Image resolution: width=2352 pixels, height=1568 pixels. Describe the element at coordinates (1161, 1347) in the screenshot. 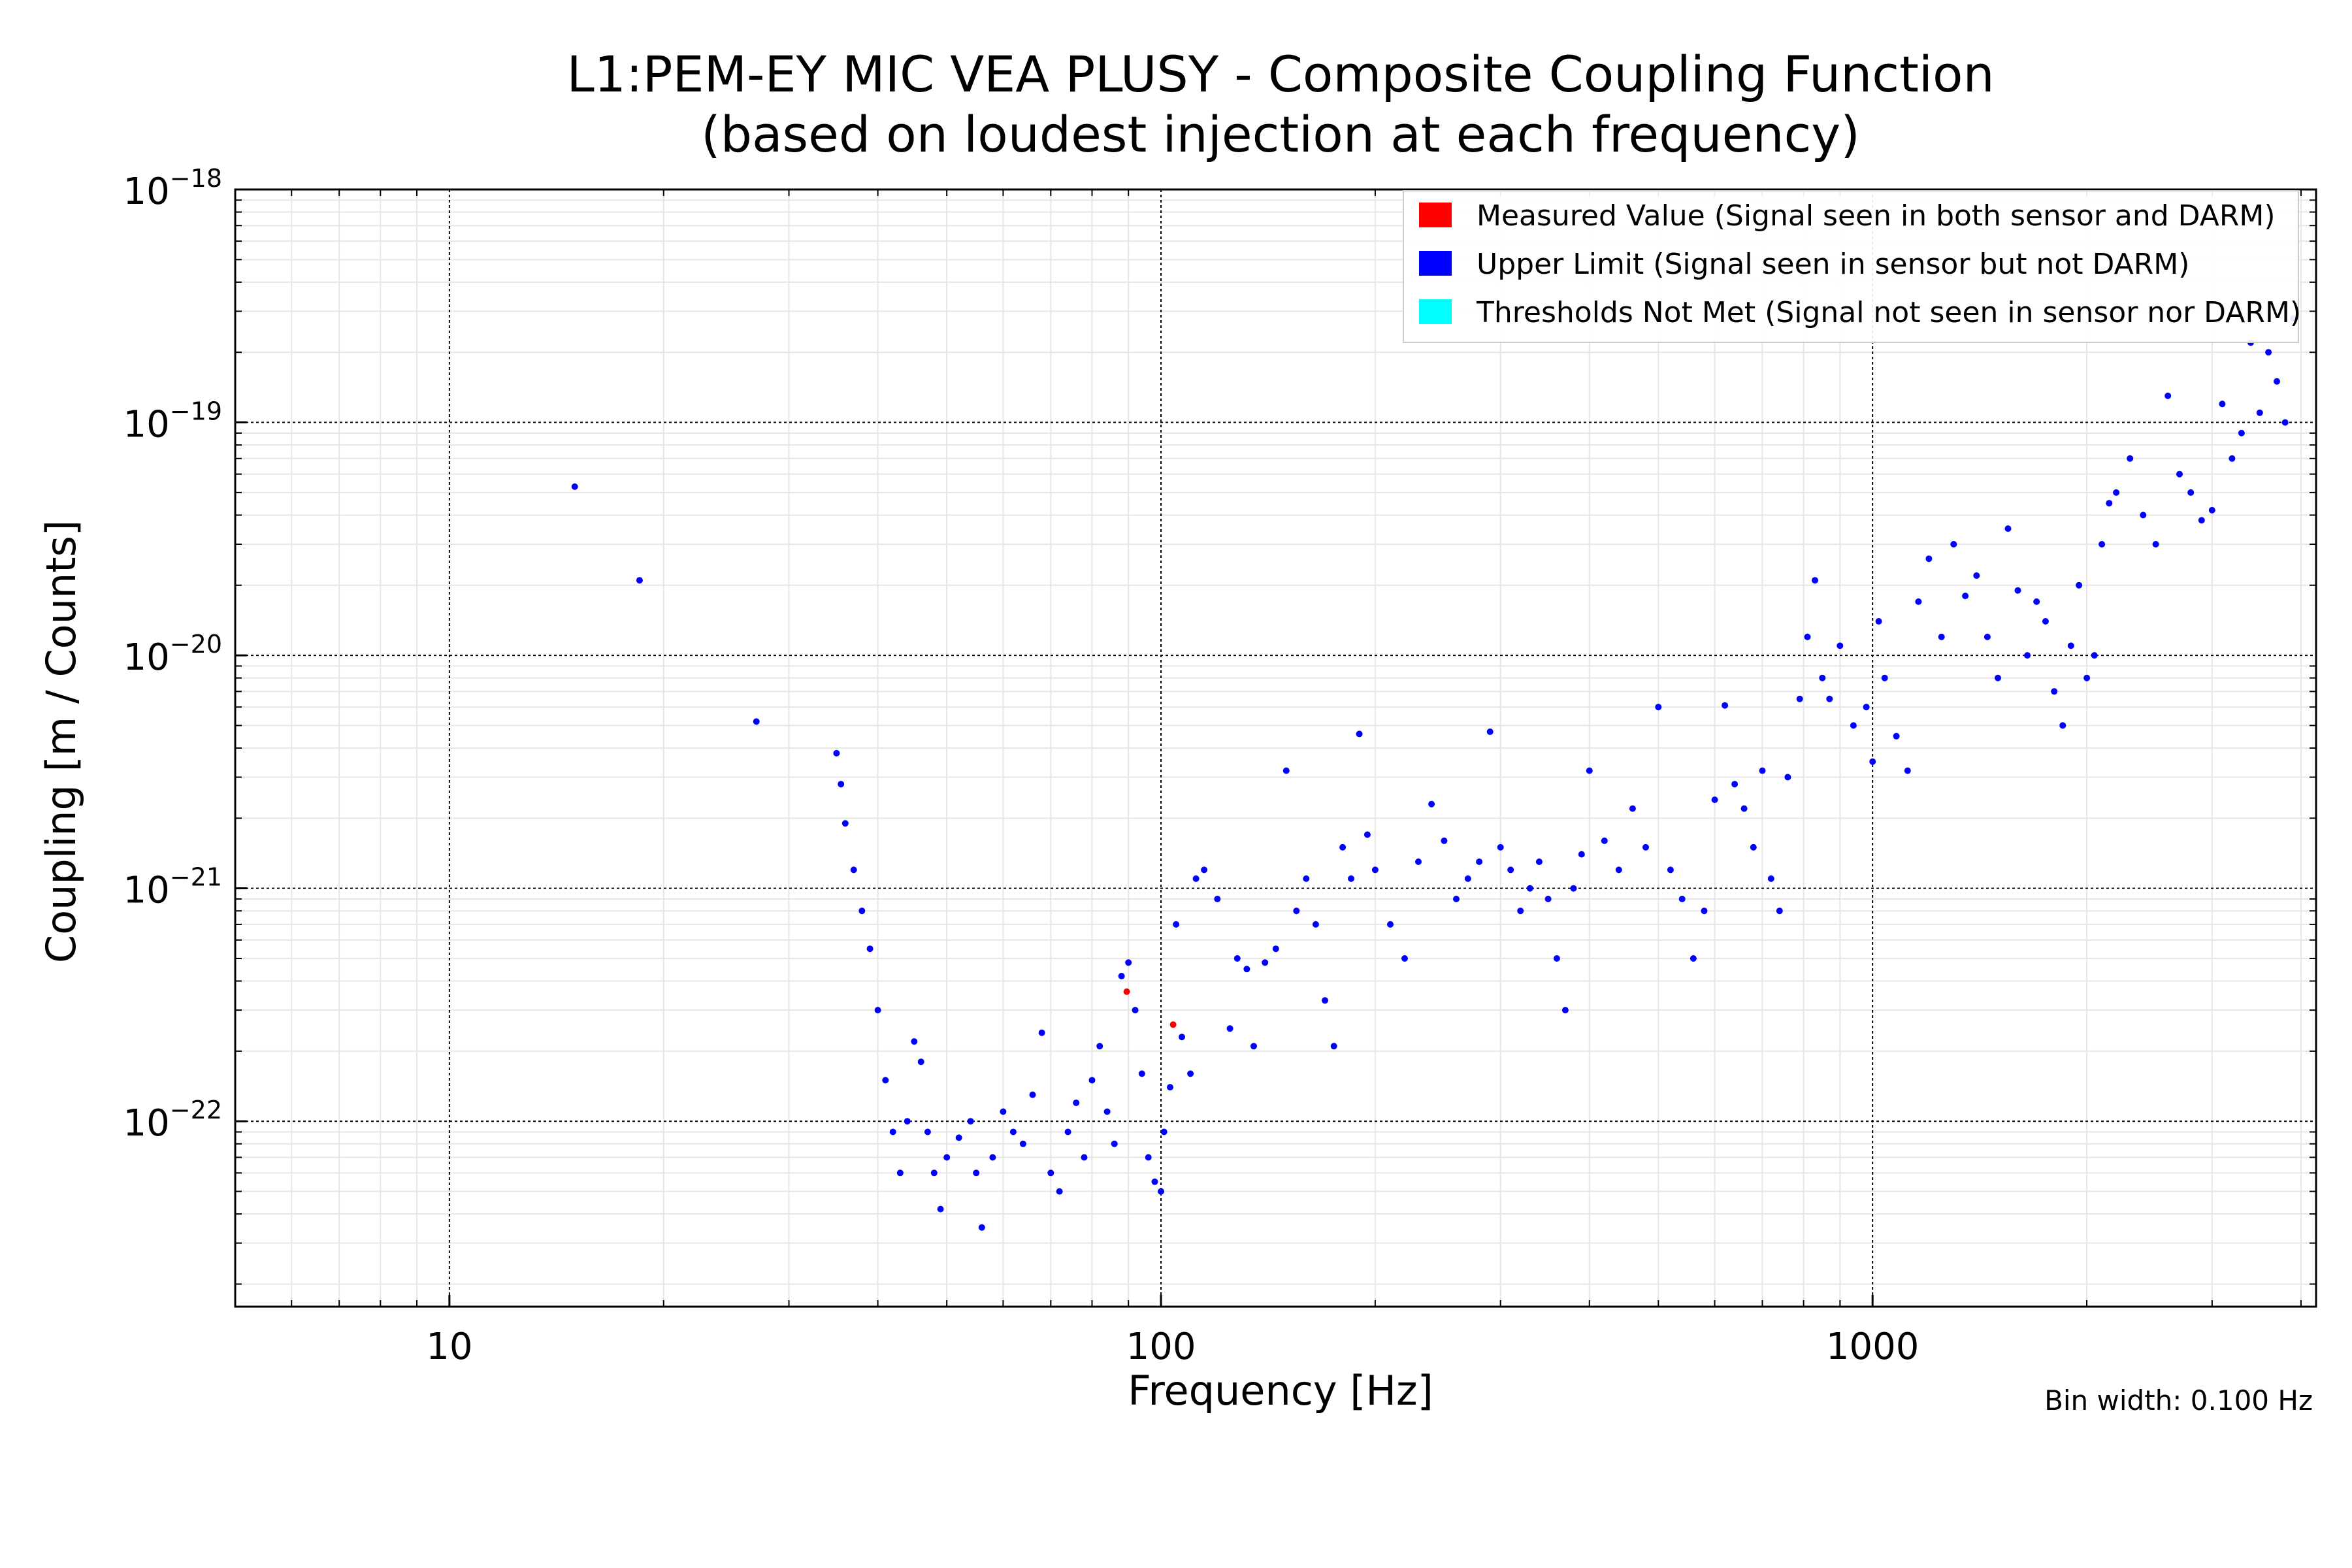

I see `x-tick-label: 100` at that location.